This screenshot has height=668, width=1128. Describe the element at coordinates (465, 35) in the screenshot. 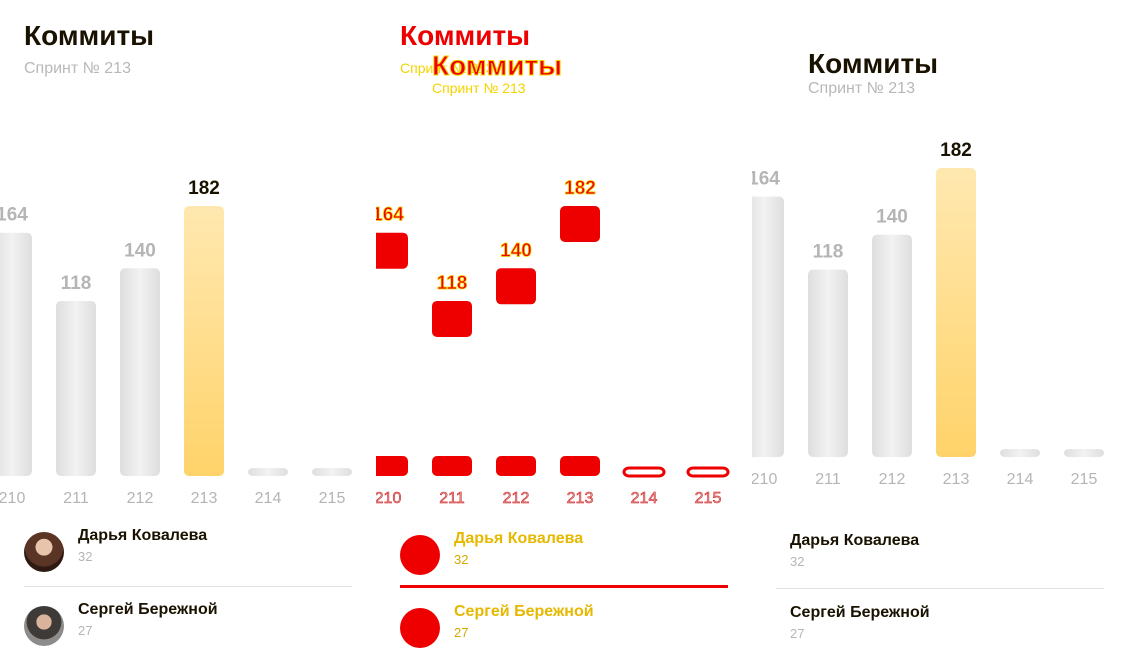

I see `page-title-ghost: Коммиты` at that location.